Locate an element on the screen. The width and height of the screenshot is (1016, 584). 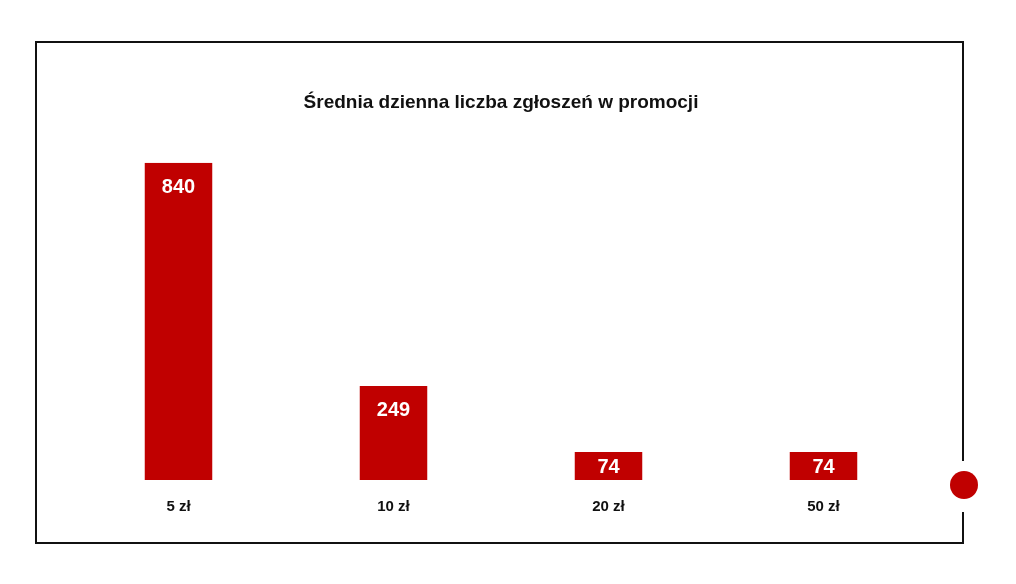
x-tick-label: 20 zł is located at coordinates (609, 505).